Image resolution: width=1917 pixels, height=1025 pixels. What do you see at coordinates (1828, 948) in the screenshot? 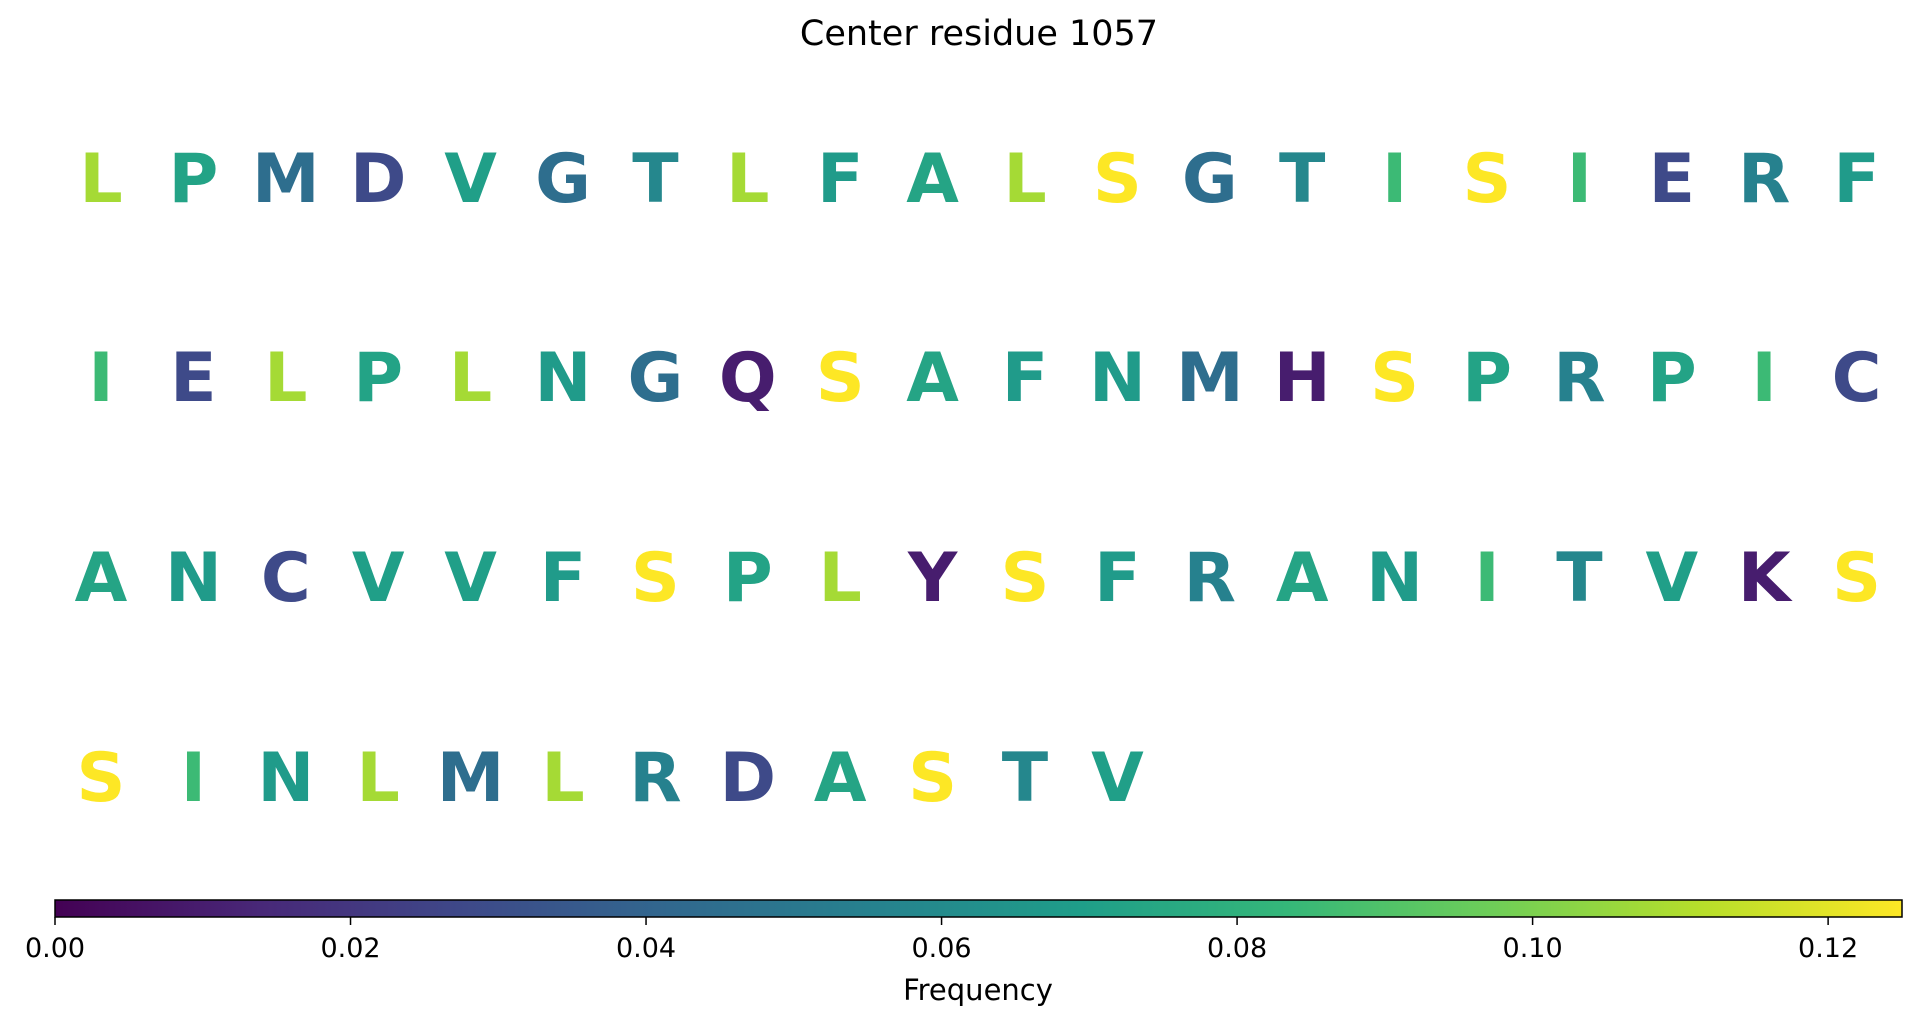
I see `colorbar-tick-label: 0.12` at bounding box center [1828, 948].